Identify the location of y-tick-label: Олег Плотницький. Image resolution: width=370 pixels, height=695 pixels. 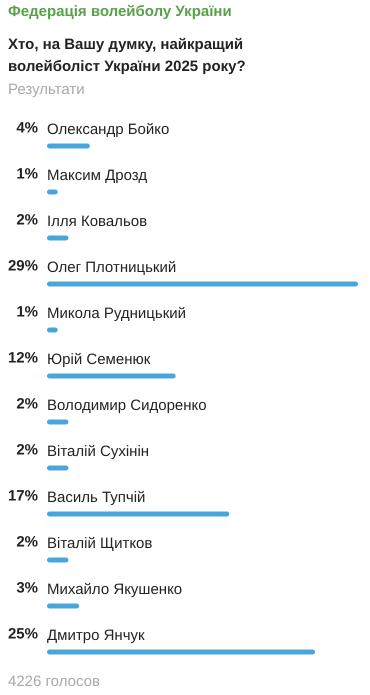
(111, 267).